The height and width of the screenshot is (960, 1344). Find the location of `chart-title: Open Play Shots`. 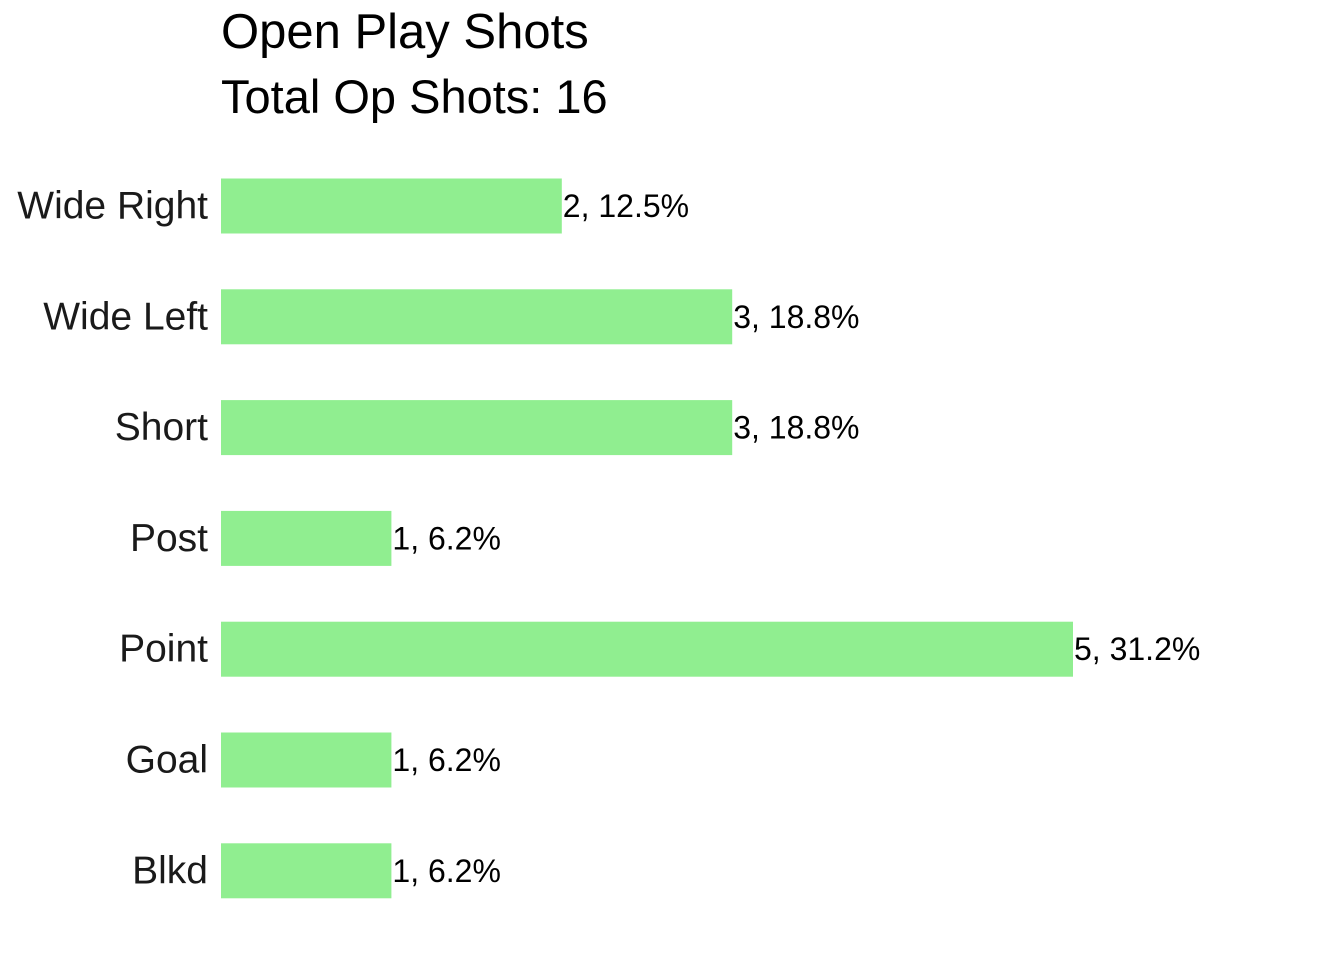

chart-title: Open Play Shots is located at coordinates (405, 32).